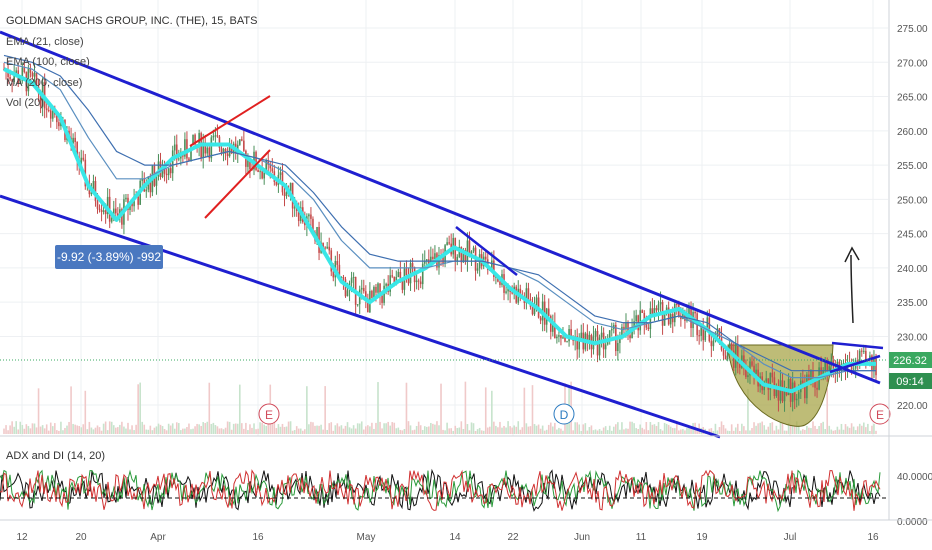  Describe the element at coordinates (564, 414) in the screenshot. I see `dividend-marker: D` at that location.